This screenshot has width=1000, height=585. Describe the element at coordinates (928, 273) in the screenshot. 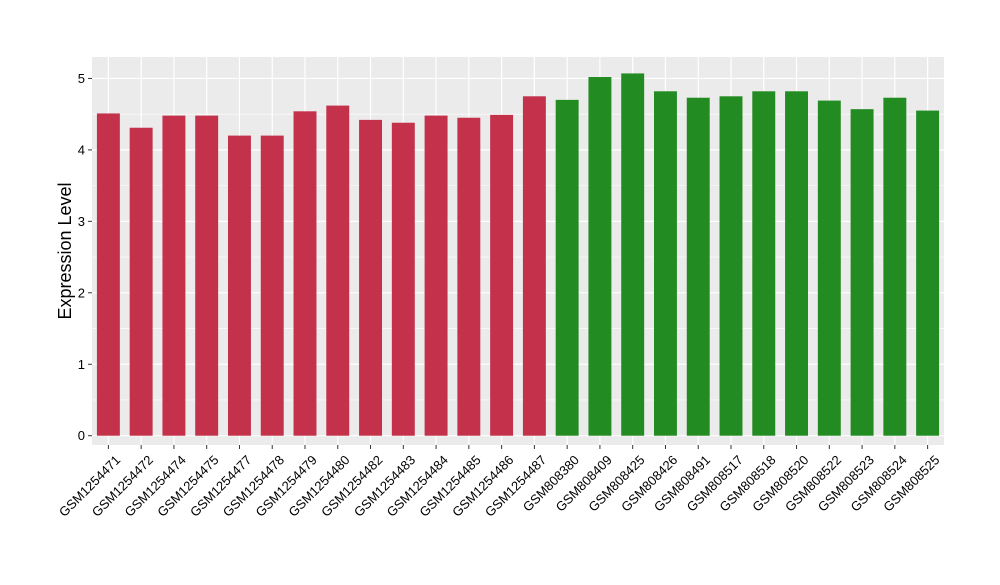

I see `bar-GSM808525` at that location.